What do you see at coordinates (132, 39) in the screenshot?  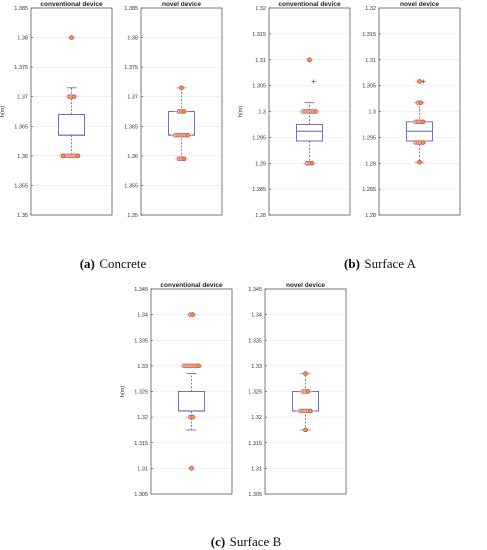 I see `y-tick-label: 1.38` at bounding box center [132, 39].